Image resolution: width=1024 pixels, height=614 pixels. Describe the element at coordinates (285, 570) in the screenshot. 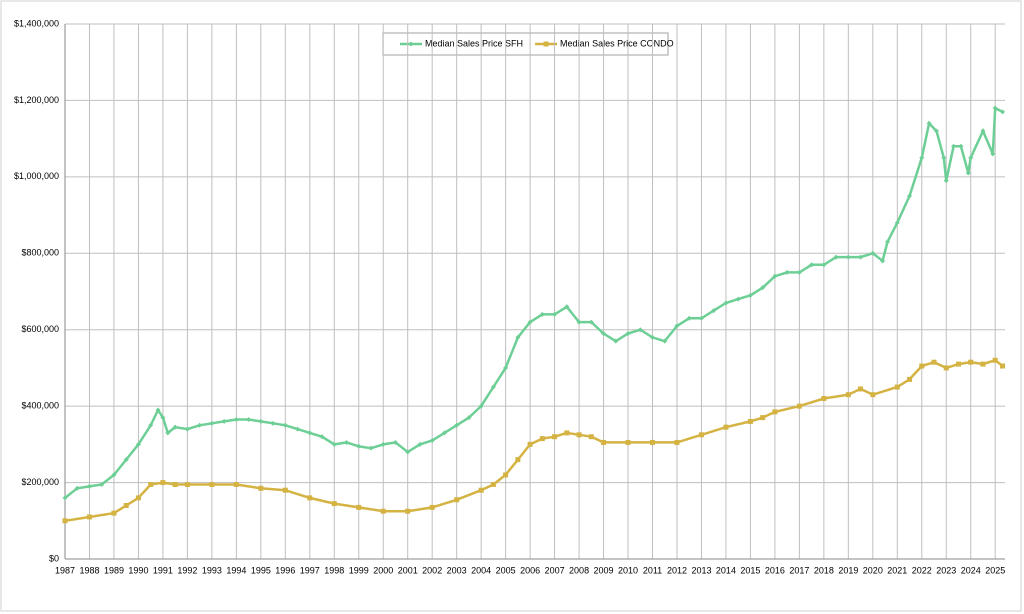

I see `x-tick-label: 1996` at that location.